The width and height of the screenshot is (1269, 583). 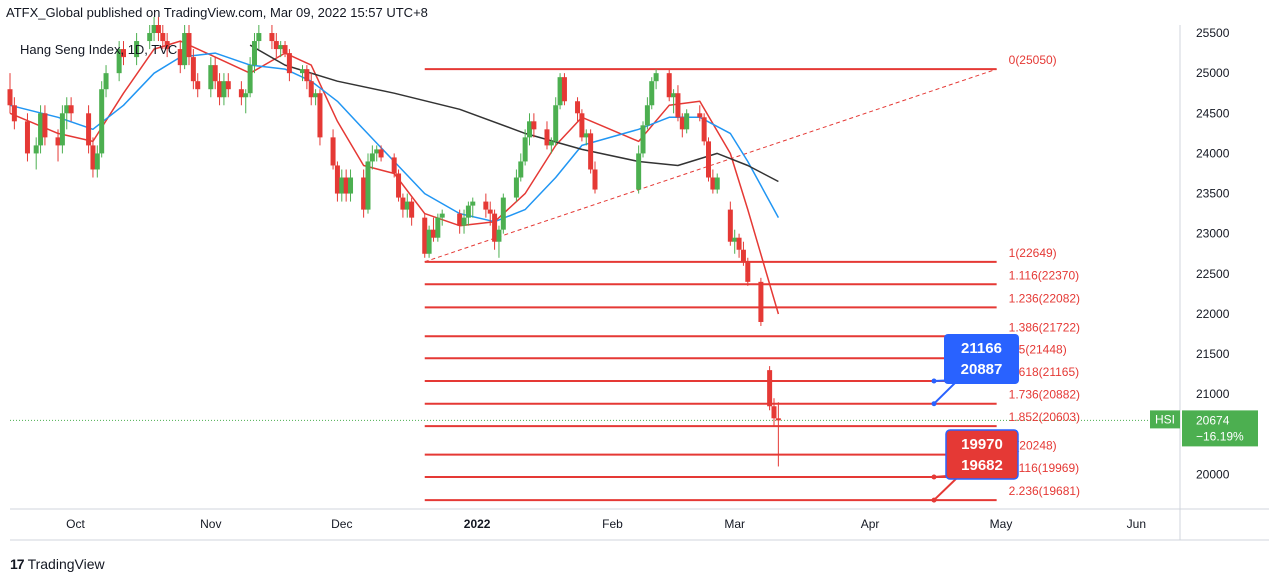 I want to click on symbol-badge, so click(x=1165, y=419).